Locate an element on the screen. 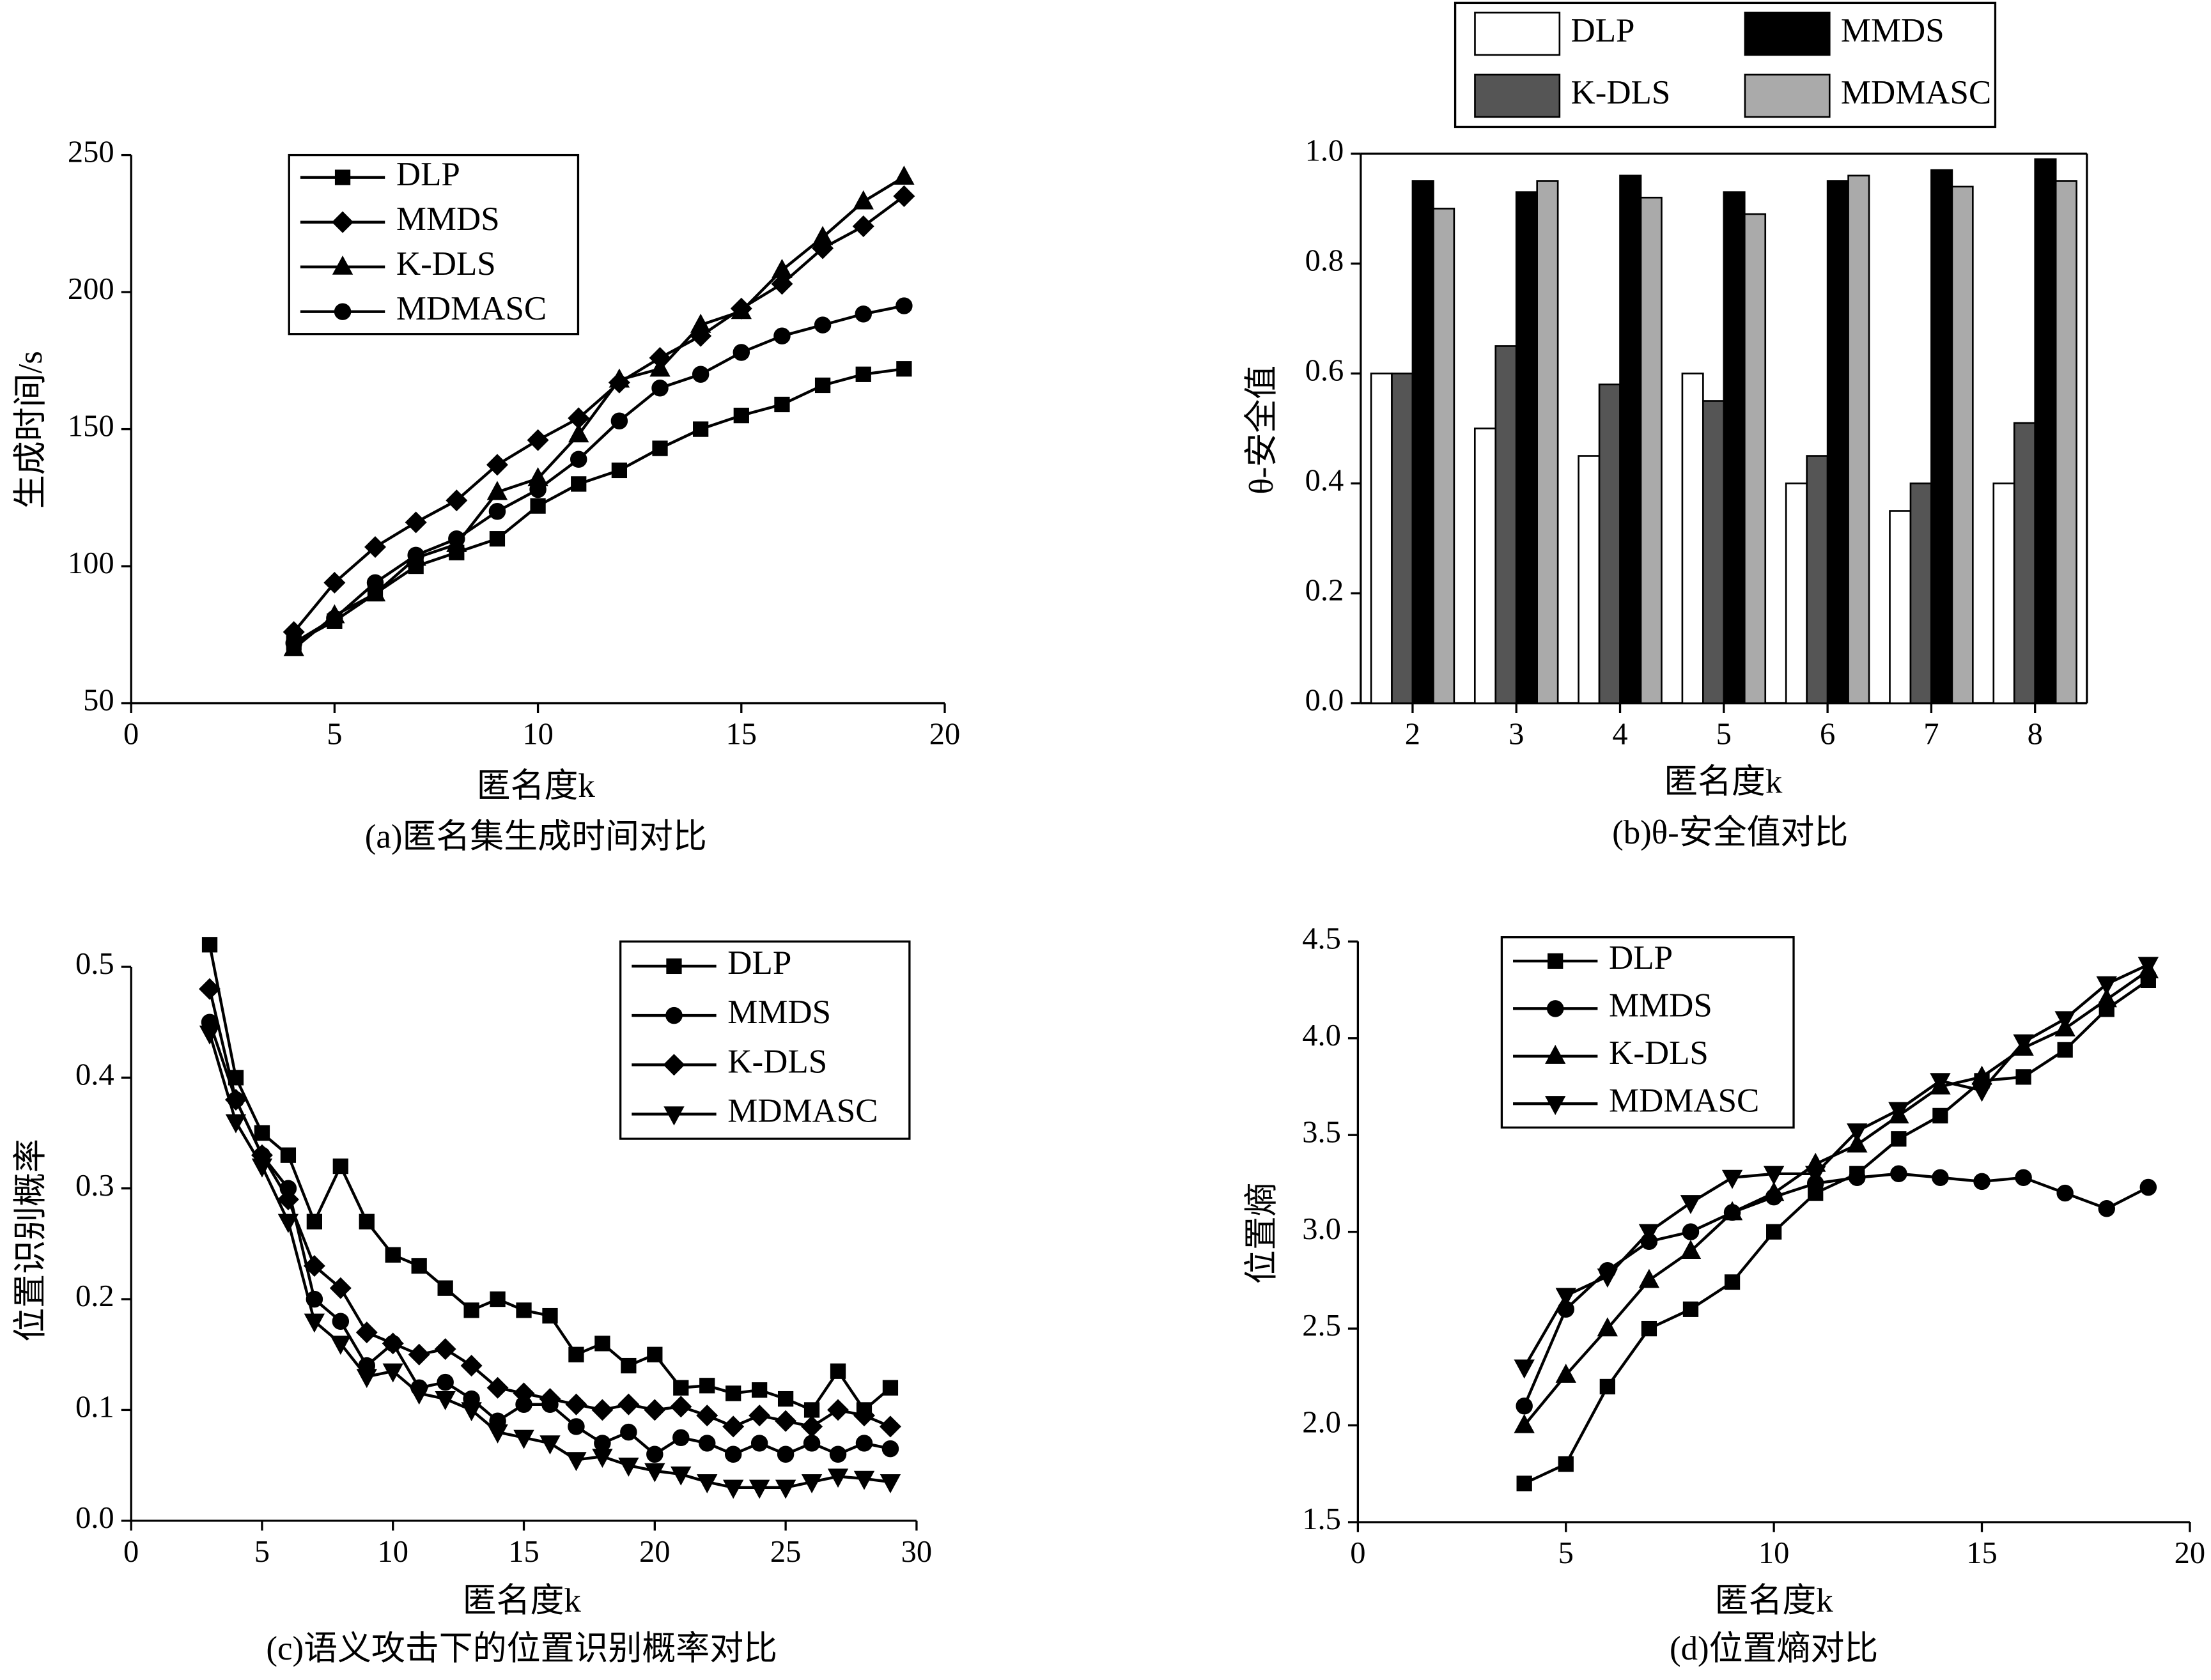 This screenshot has width=2211, height=1680. x-tick-label: 7 is located at coordinates (1931, 734).